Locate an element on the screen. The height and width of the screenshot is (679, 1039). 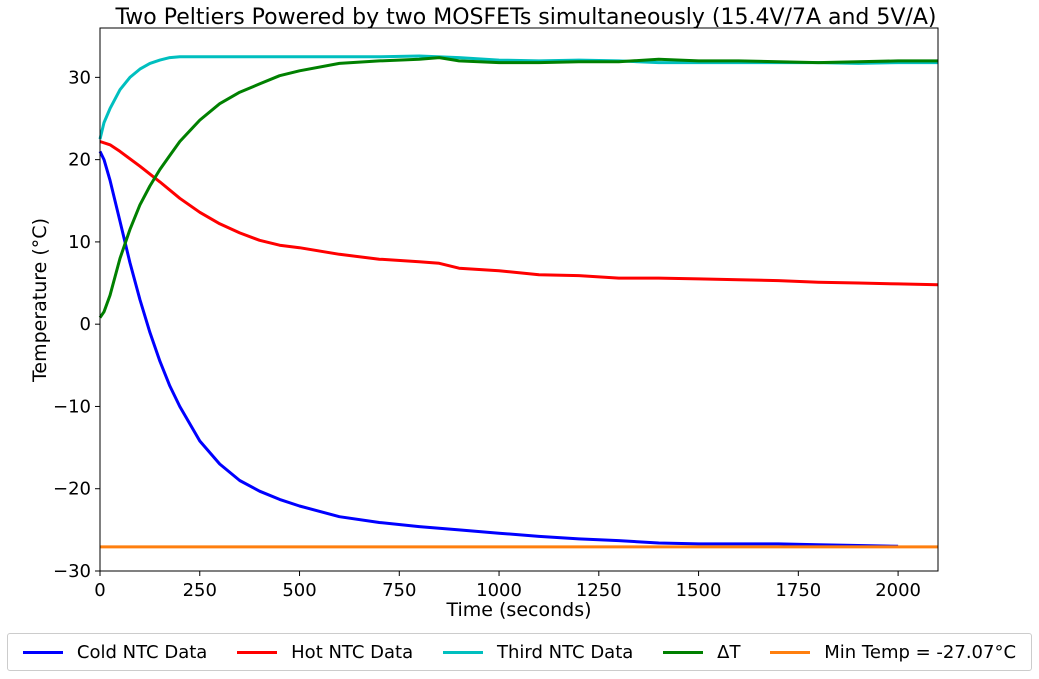
x-tick-label: 500 is located at coordinates (299, 590).